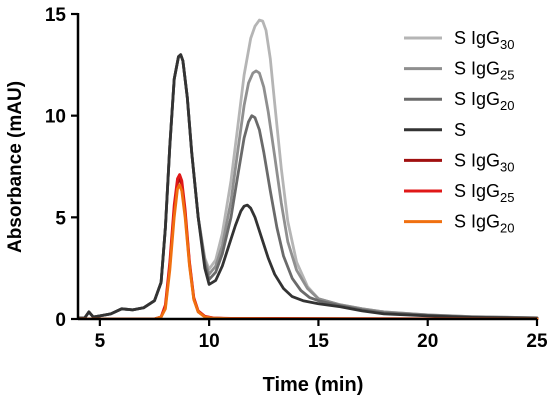 The height and width of the screenshot is (404, 550). What do you see at coordinates (484, 193) in the screenshot?
I see `legend-label-6: S IgG25` at bounding box center [484, 193].